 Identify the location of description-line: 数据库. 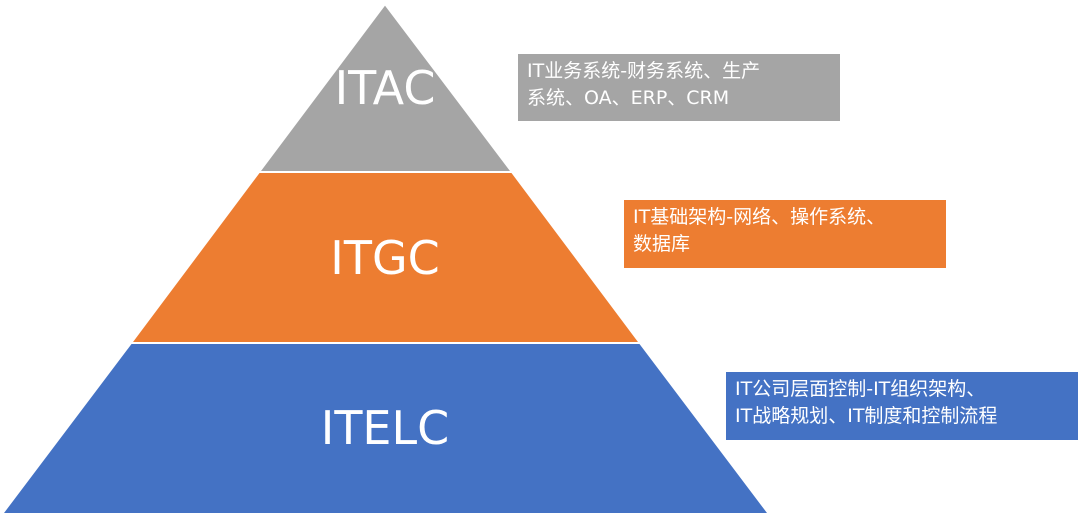
(662, 244).